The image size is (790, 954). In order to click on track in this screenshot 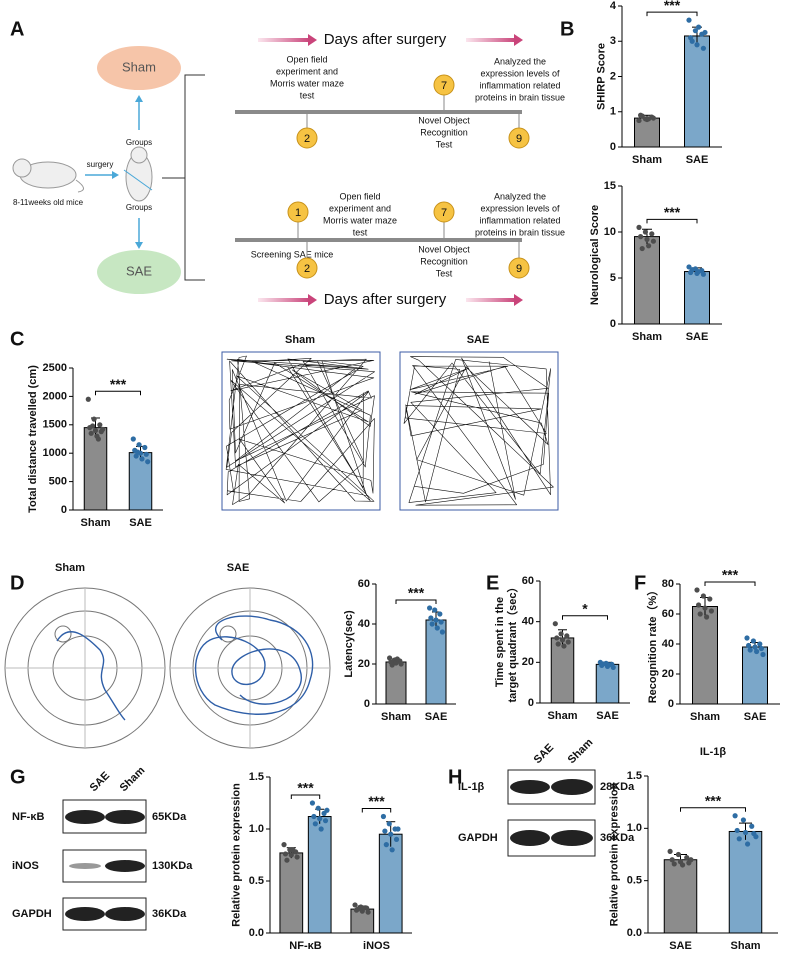, I will do `click(478, 431)`.